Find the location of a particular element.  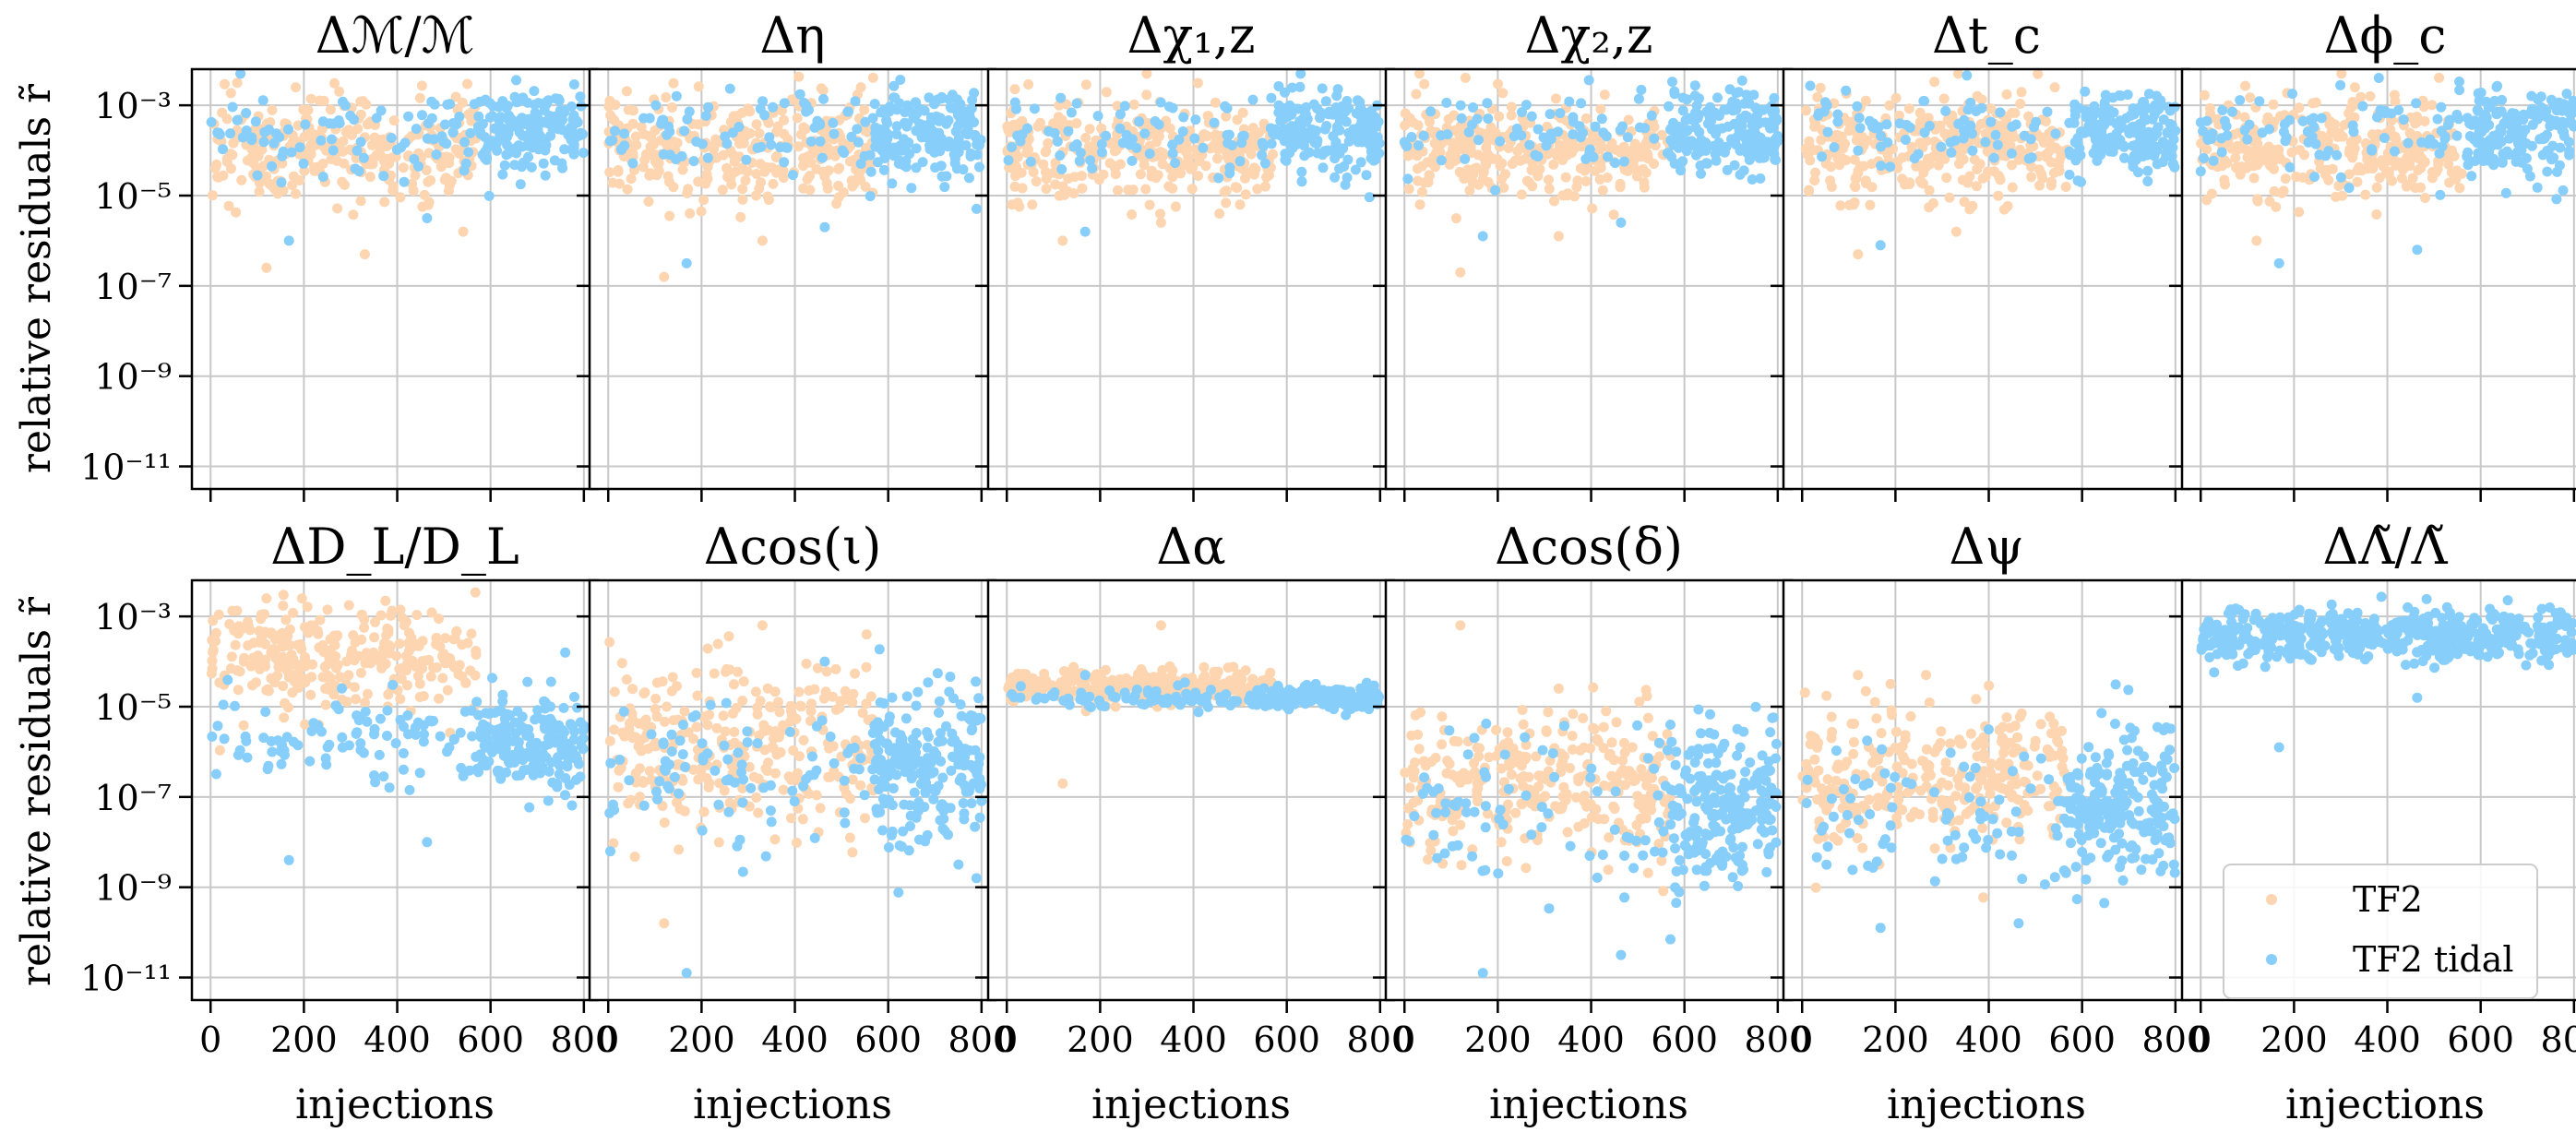

x-tick-label: 600 is located at coordinates (888, 1039).